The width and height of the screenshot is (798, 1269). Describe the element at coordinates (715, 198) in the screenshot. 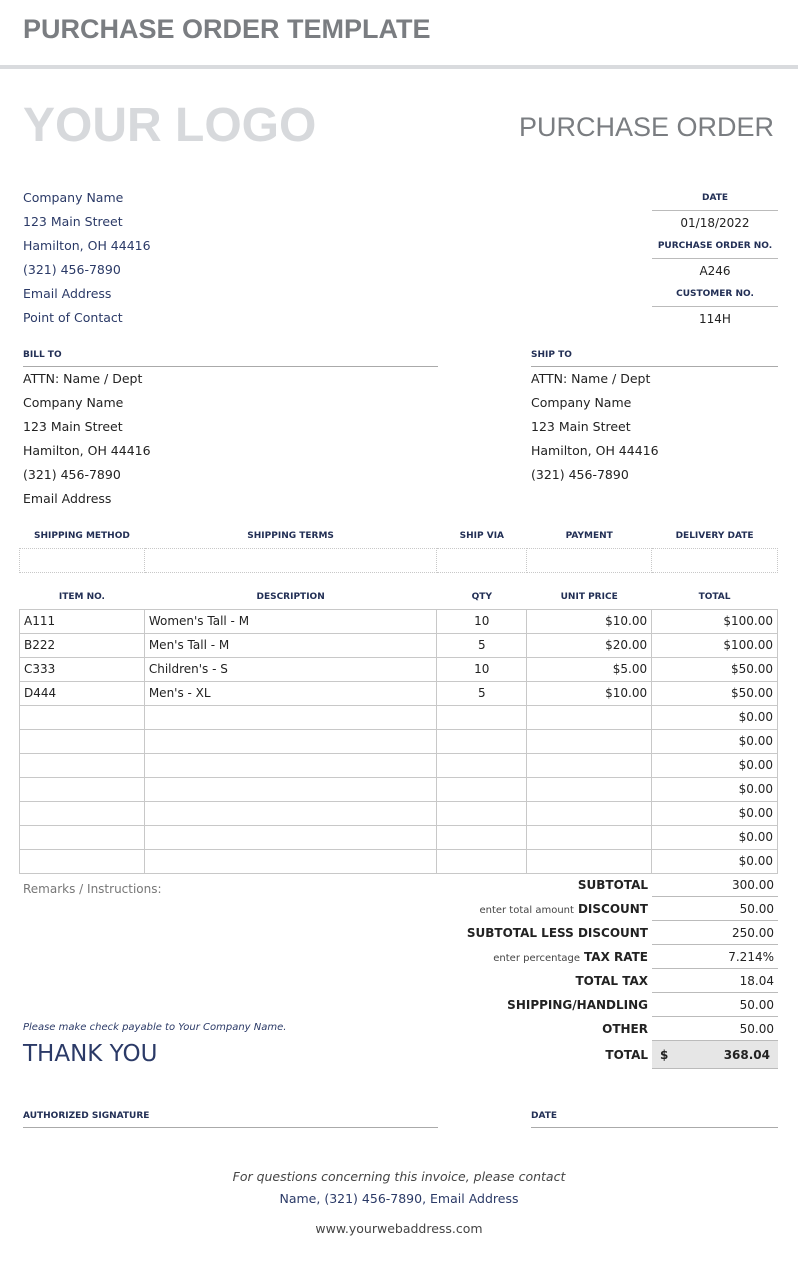

I see `date-label: DATE` at that location.